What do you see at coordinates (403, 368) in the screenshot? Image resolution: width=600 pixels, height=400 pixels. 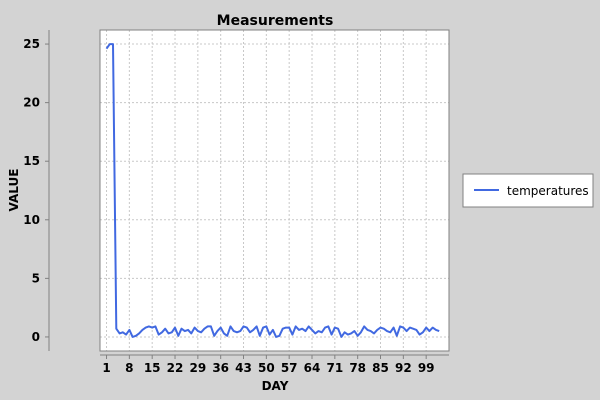 I see `x-tick-label: 92` at bounding box center [403, 368].